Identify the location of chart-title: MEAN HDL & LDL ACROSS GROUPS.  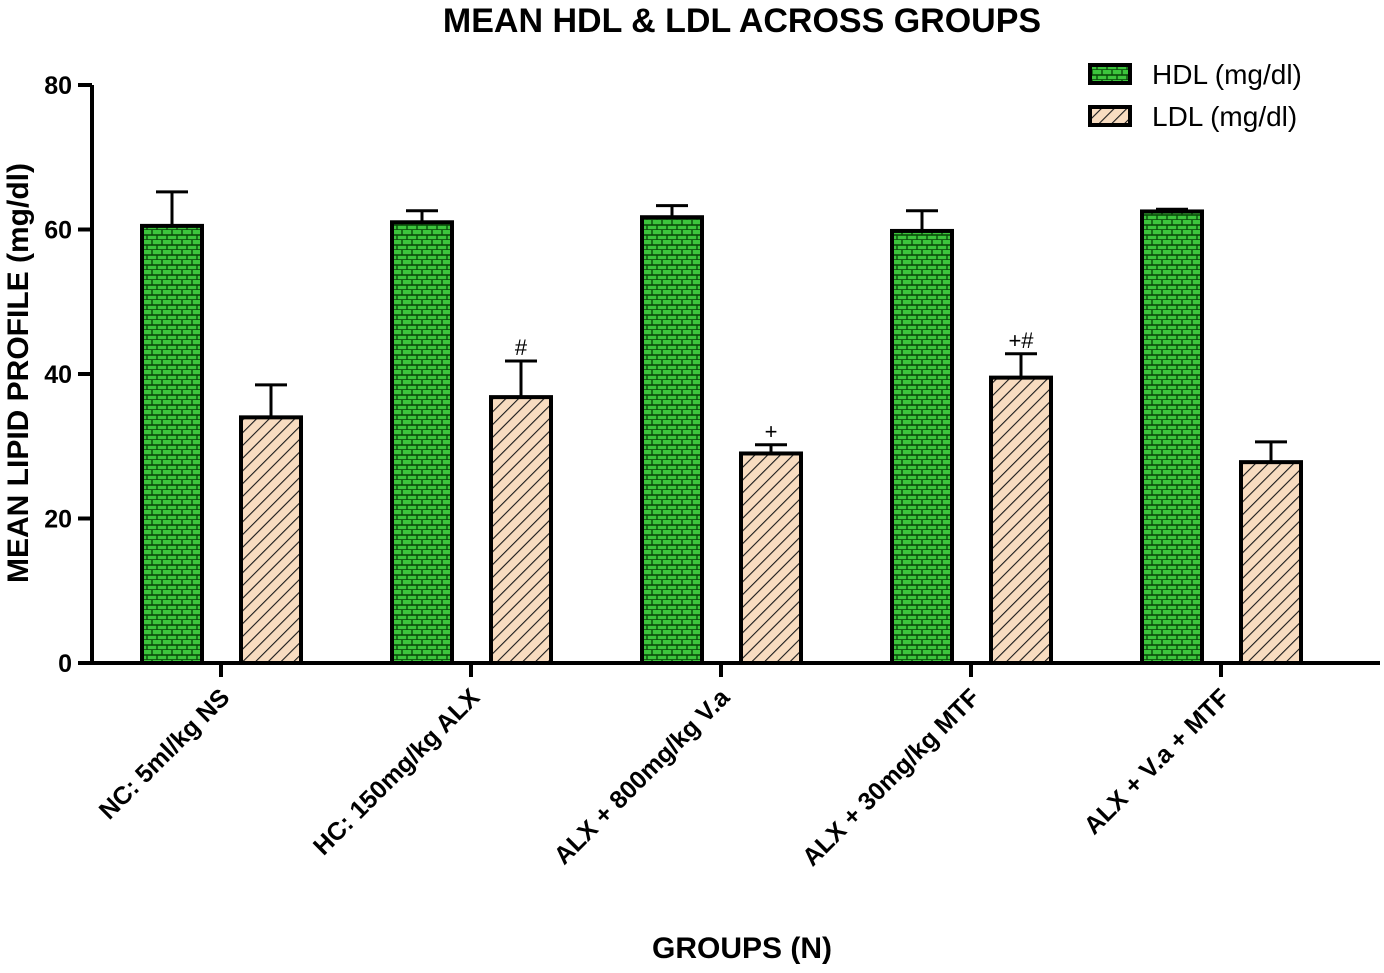
(742, 21).